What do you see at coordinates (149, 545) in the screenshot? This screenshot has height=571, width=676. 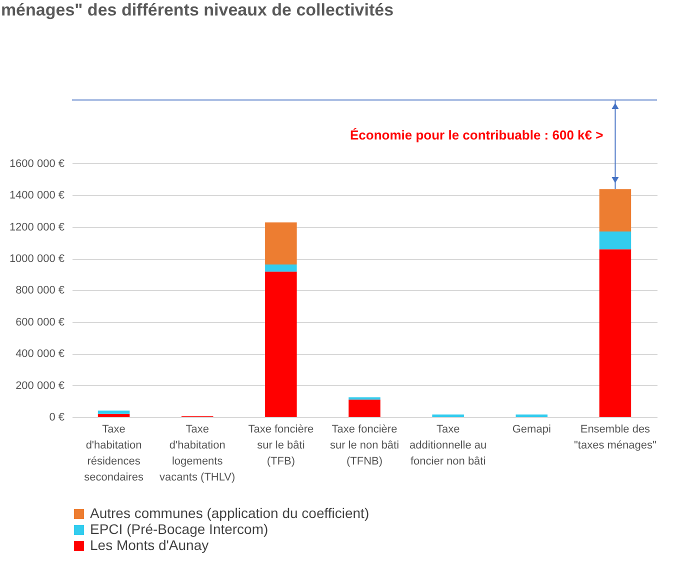 I see `legend-label: Les Monts d'Aunay` at bounding box center [149, 545].